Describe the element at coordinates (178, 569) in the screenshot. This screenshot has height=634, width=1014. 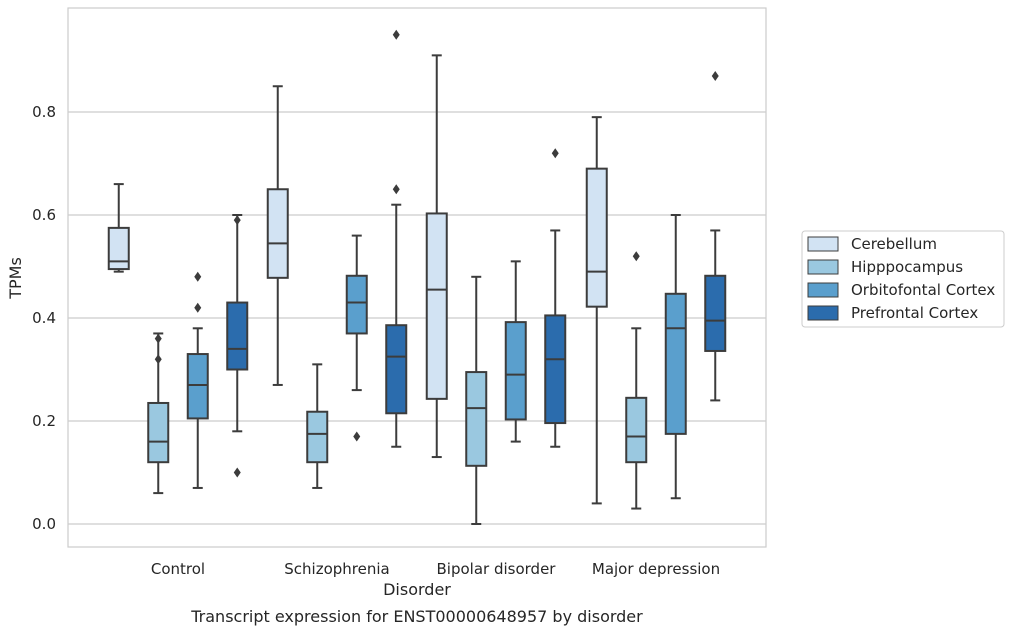
I see `x-tick-label: Control` at that location.